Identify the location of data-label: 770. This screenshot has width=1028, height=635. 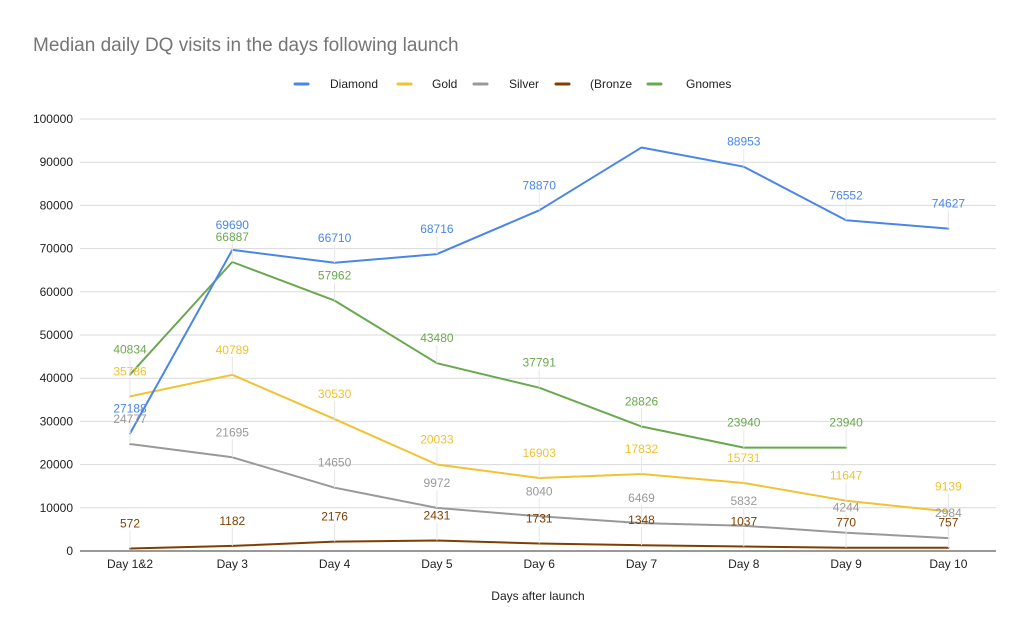
(846, 523).